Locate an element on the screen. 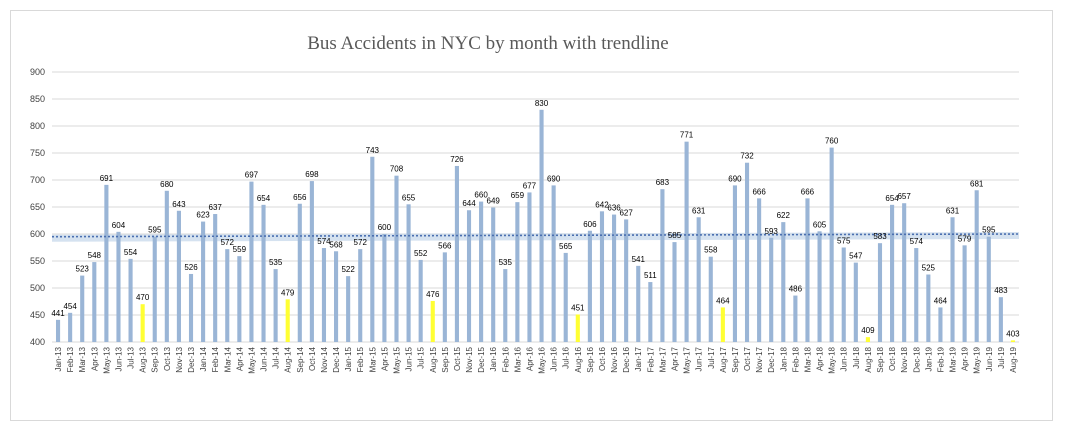 This screenshot has width=1068, height=434. x-tick-label: Sep-17 is located at coordinates (735, 359).